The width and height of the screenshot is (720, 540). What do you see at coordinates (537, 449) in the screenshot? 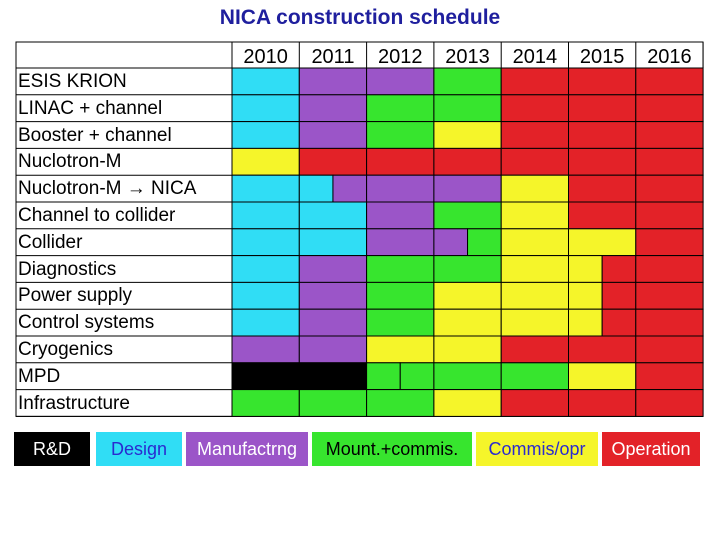
I see `legend-item-commis: Commis/opr` at bounding box center [537, 449].